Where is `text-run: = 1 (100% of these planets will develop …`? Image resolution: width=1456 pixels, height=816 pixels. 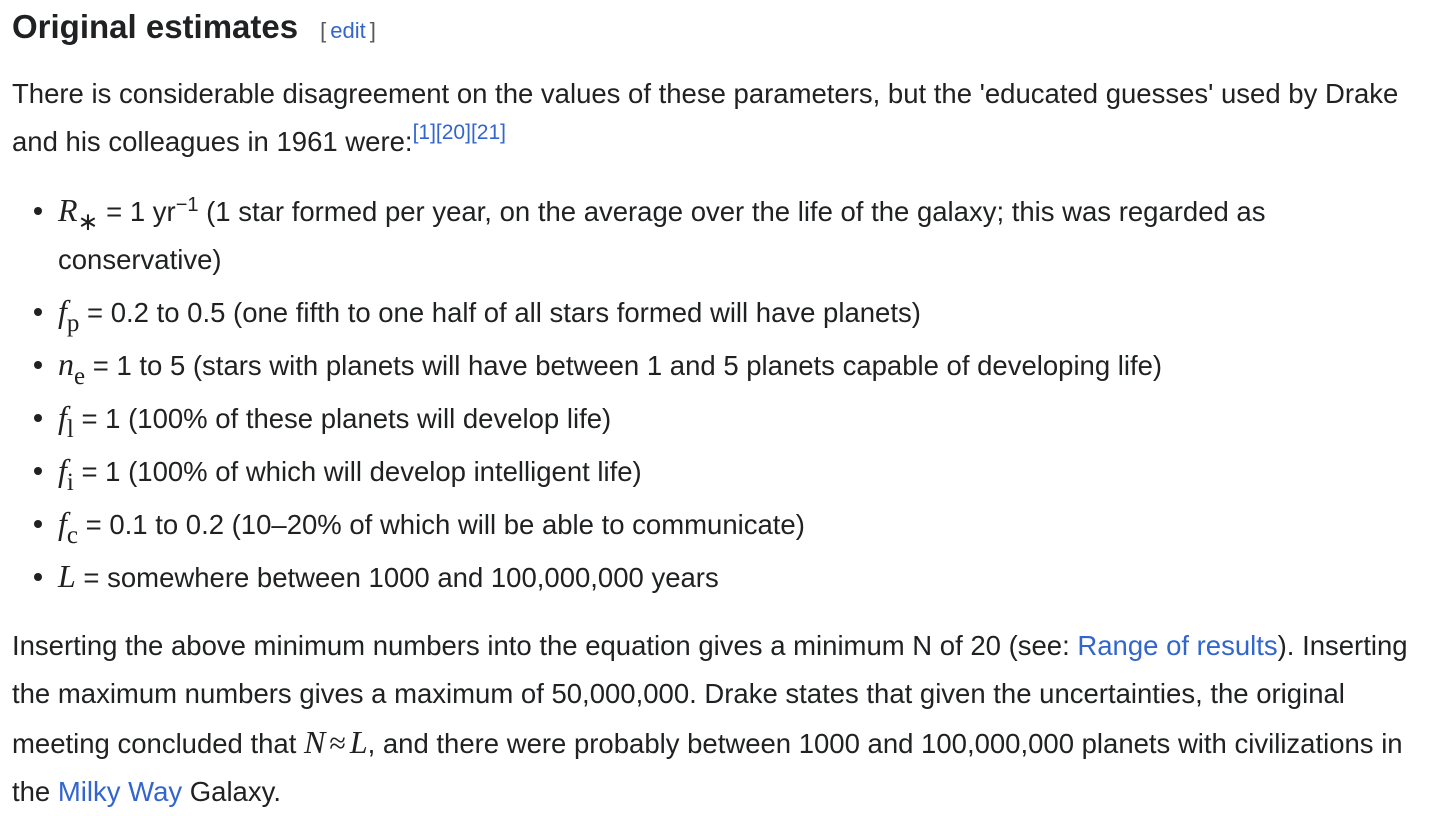 text-run: = 1 (100% of these planets will develop … is located at coordinates (342, 418).